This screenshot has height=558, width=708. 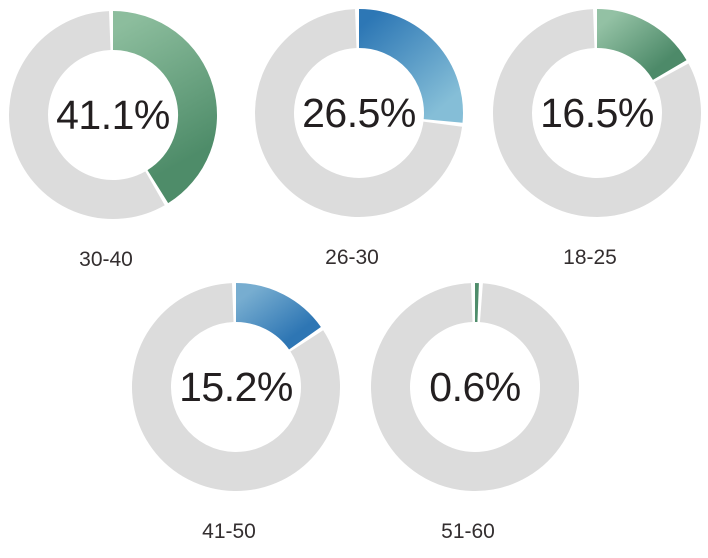 I want to click on donut-category-label: 30-40, so click(x=106, y=259).